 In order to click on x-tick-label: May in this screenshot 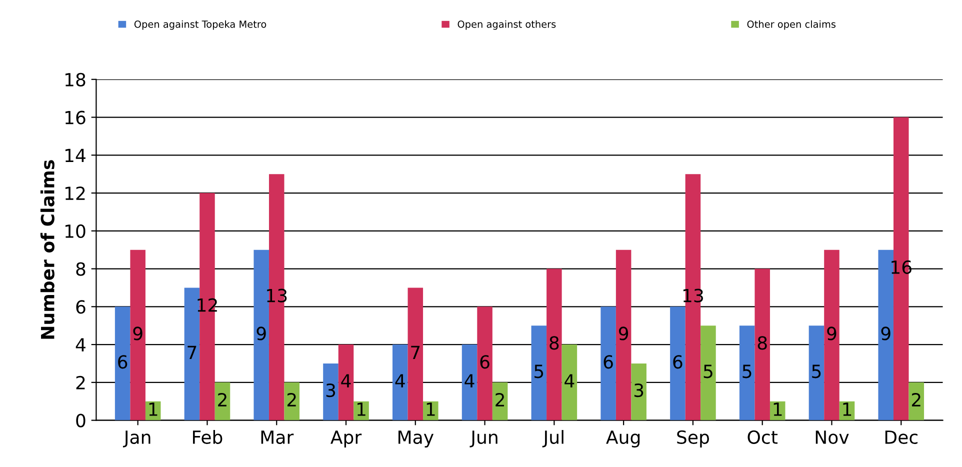, I will do `click(416, 439)`.